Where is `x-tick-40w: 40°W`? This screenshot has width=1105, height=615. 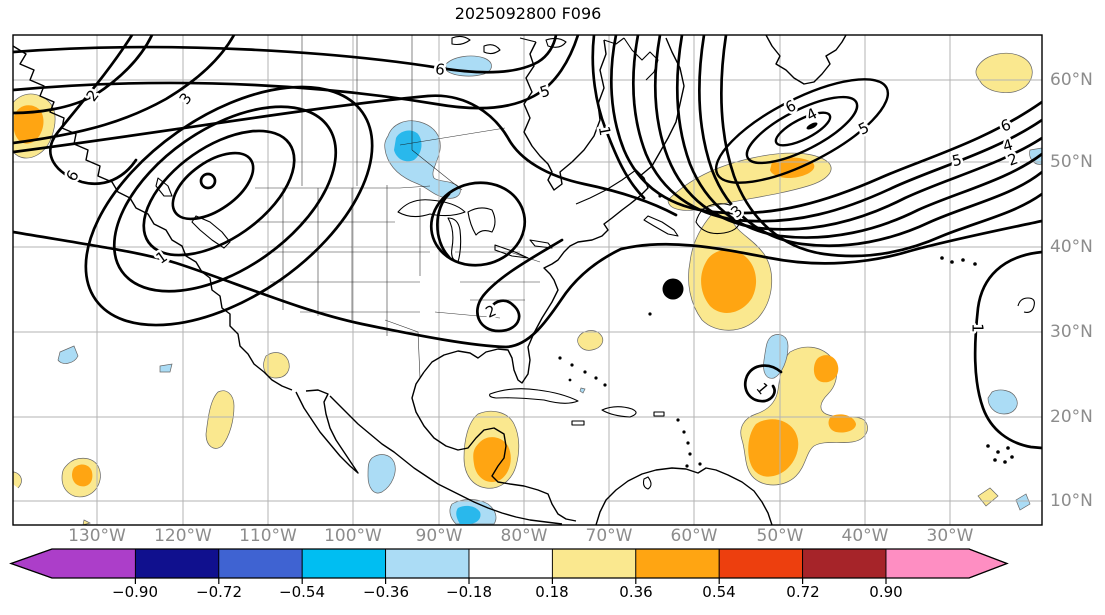 x-tick-40w: 40°W is located at coordinates (865, 536).